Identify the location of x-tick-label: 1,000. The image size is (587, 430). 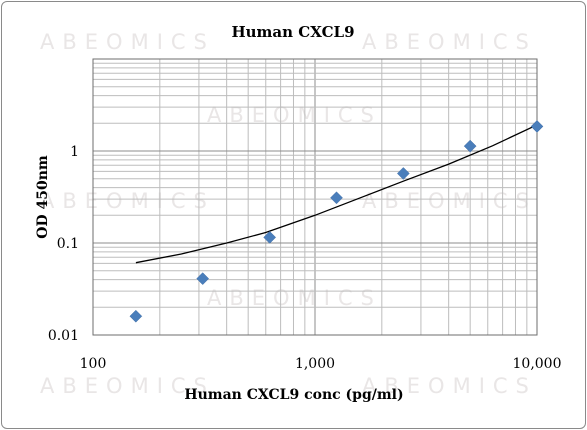
(315, 364).